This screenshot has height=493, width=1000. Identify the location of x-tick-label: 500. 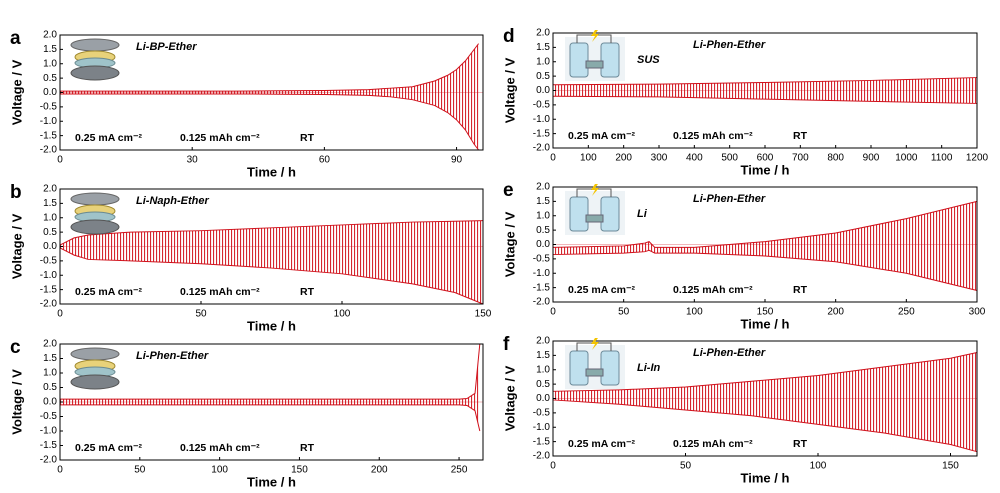
(729, 158).